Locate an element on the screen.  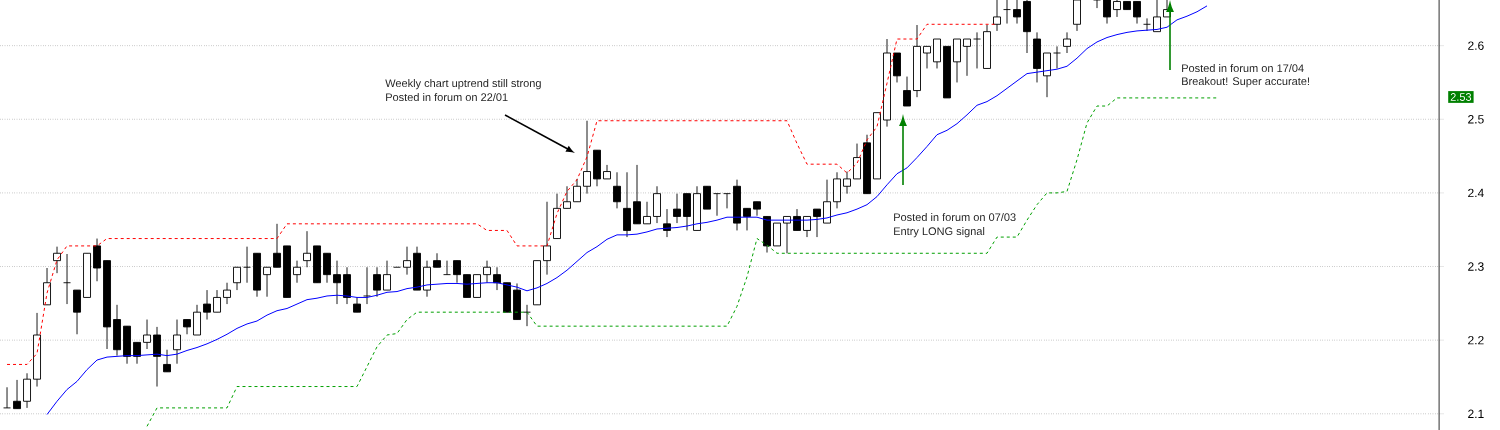
annotation: Posted in forum on 07/03 is located at coordinates (955, 217).